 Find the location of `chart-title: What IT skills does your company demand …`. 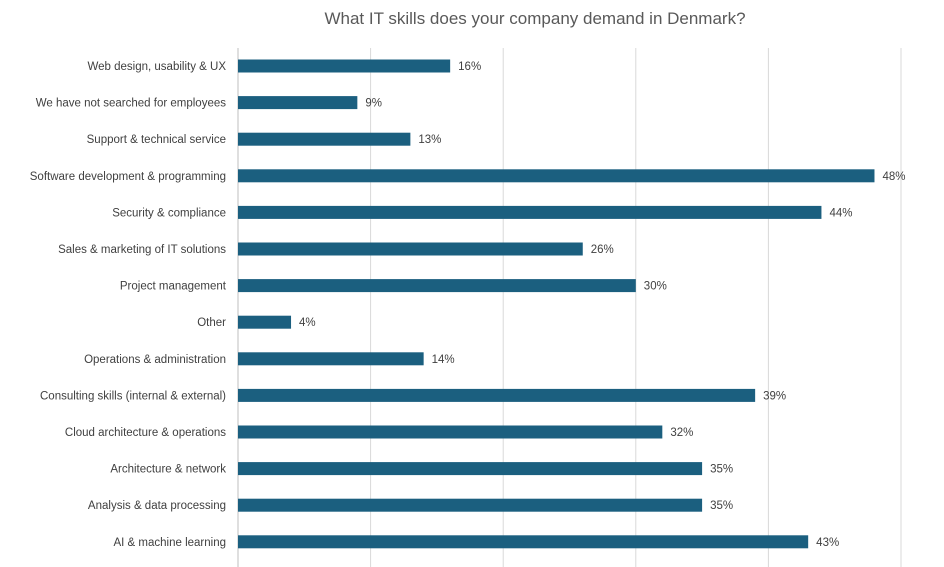

chart-title: What IT skills does your company demand … is located at coordinates (534, 18).